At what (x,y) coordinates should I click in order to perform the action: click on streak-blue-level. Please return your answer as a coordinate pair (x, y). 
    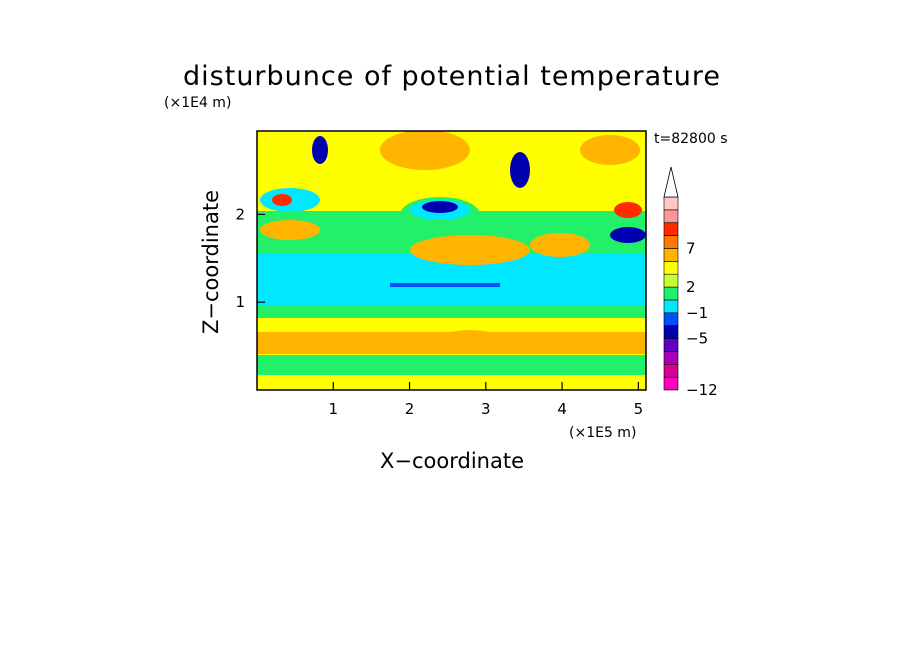
    Looking at the image, I should click on (445, 285).